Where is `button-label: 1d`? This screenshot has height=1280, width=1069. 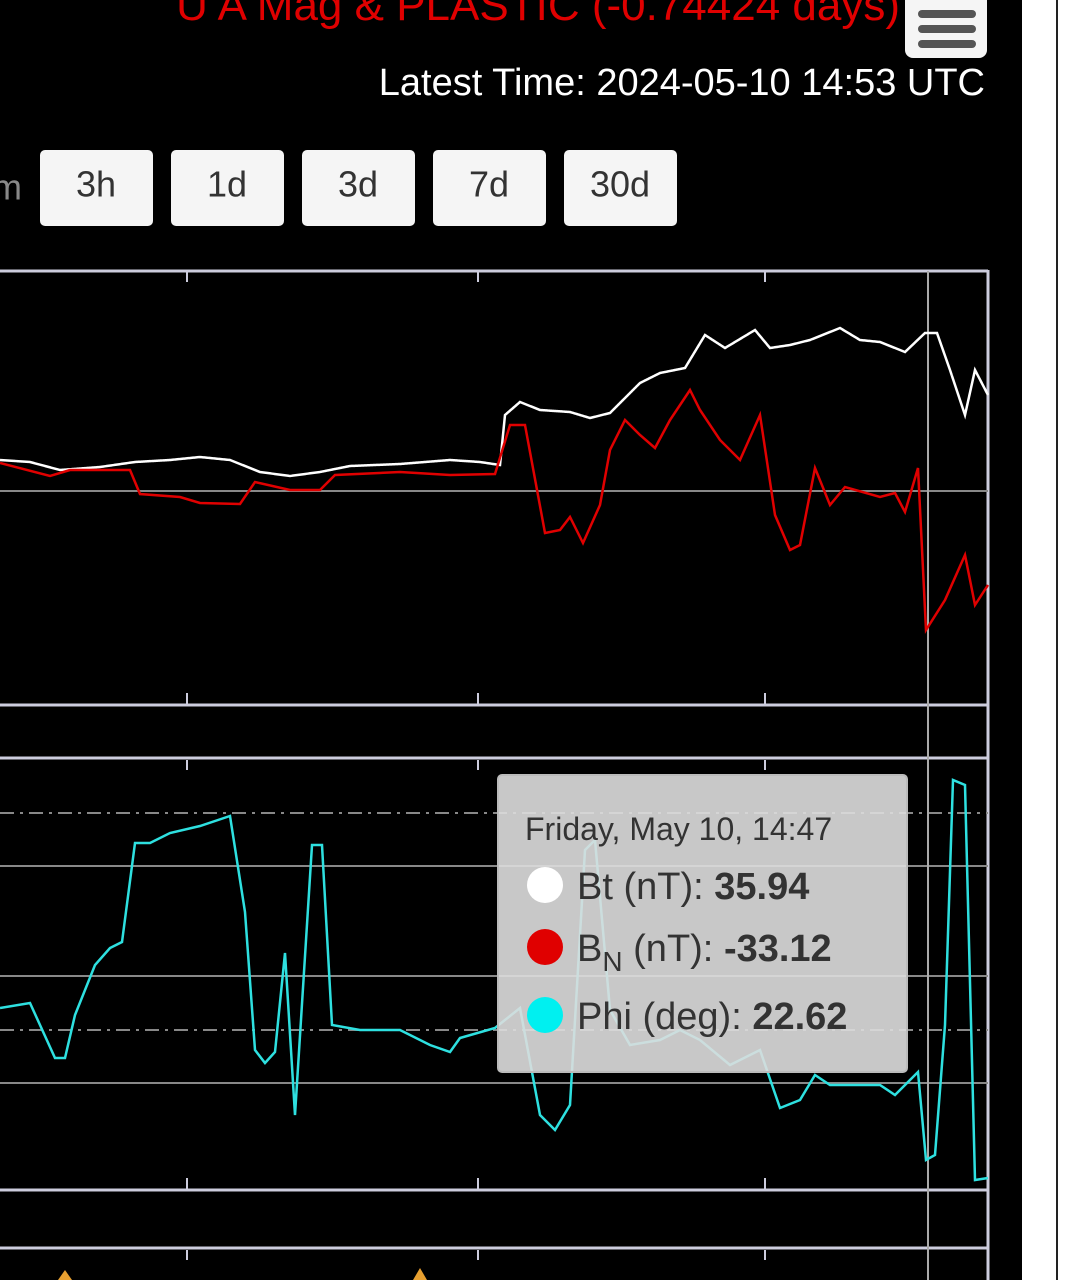
button-label: 1d is located at coordinates (227, 184).